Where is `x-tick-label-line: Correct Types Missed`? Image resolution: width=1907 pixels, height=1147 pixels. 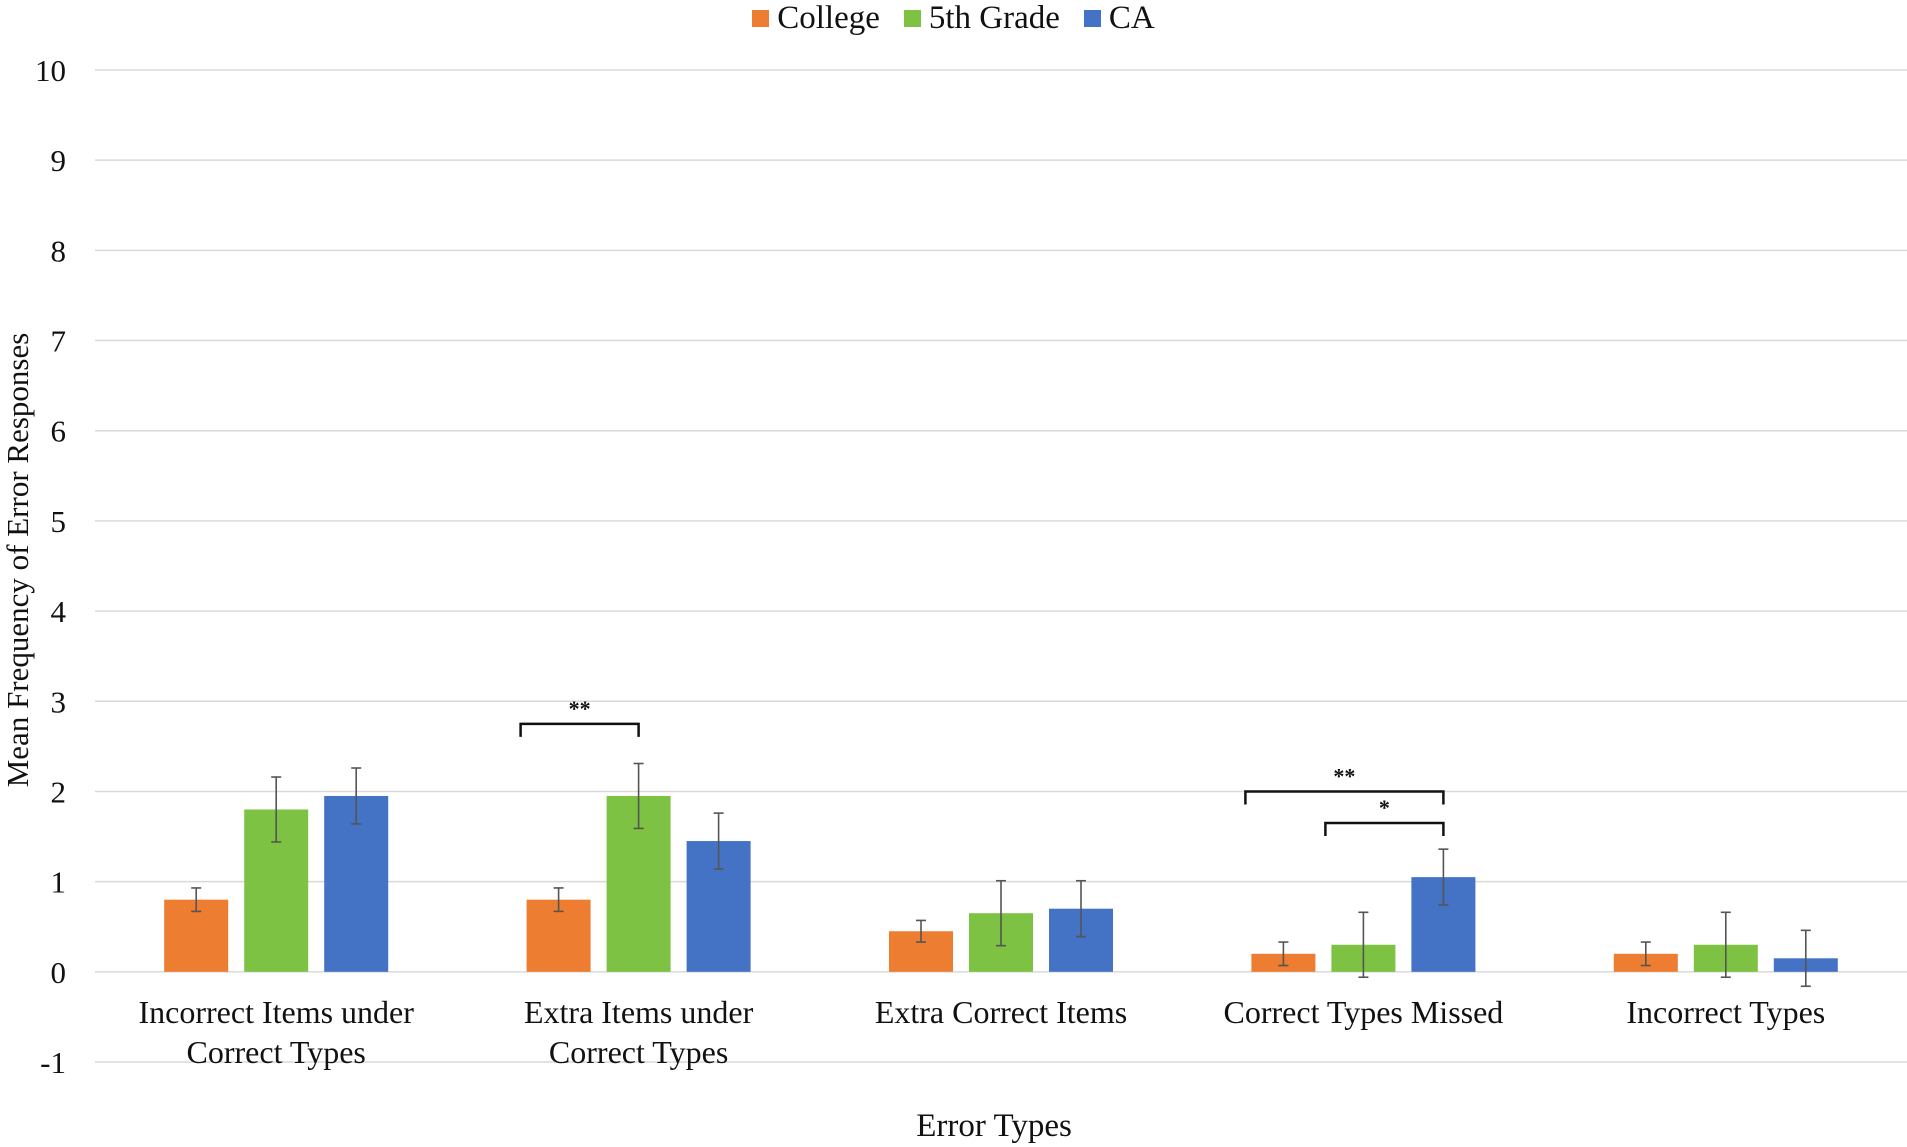
x-tick-label-line: Correct Types Missed is located at coordinates (1364, 1012).